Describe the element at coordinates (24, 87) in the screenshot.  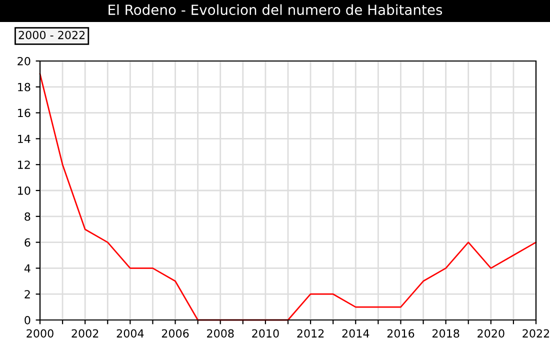
I see `y-tick-label: 18` at that location.